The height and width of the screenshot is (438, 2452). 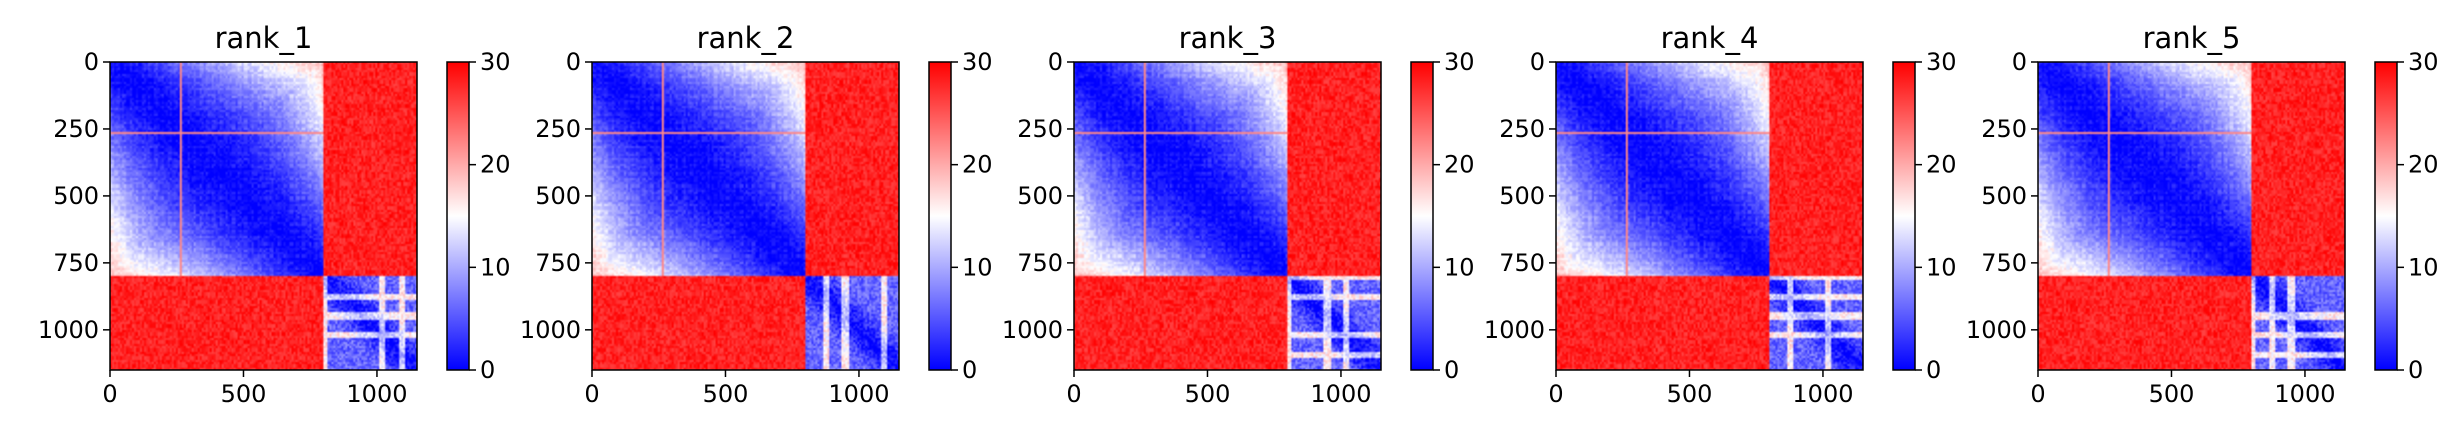 What do you see at coordinates (2192, 38) in the screenshot?
I see `panel-title: rank_5` at bounding box center [2192, 38].